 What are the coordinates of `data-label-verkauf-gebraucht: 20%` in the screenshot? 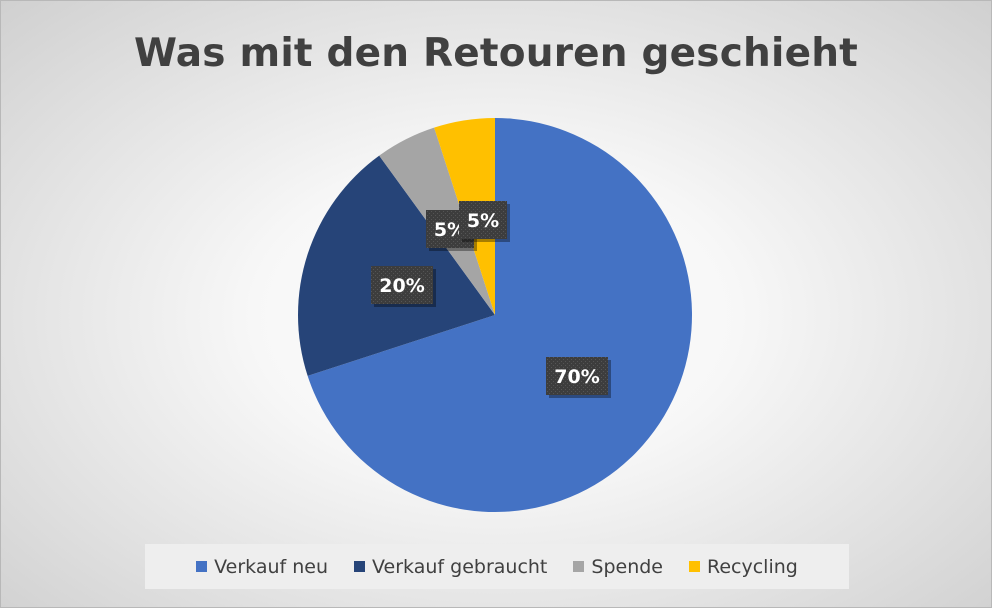 It's located at (403, 286).